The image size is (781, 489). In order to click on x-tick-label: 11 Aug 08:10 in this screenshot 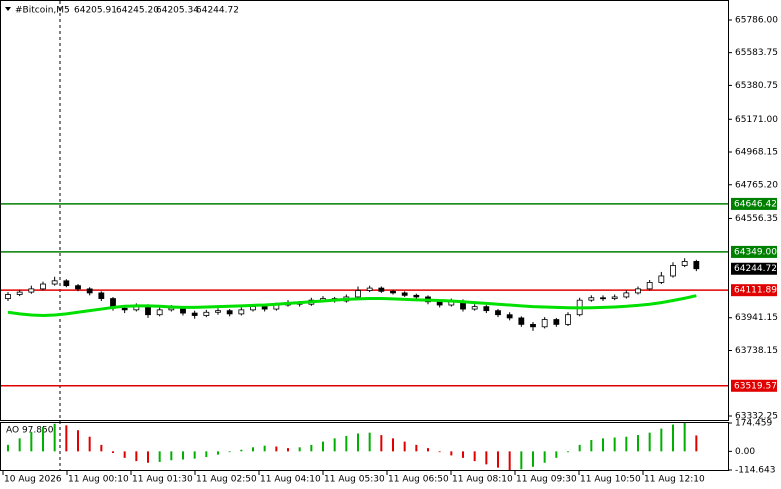, I will do `click(482, 480)`.